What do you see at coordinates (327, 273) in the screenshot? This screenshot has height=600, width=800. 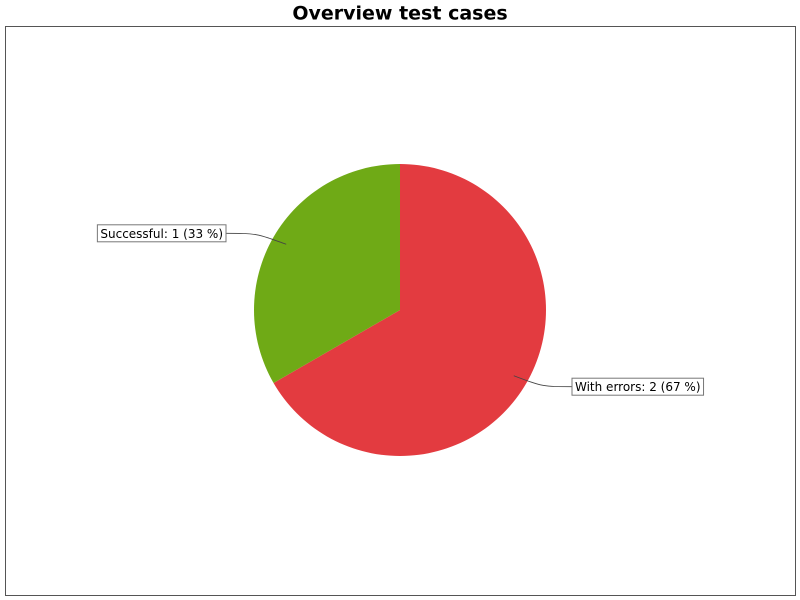 I see `pie-slice` at bounding box center [327, 273].